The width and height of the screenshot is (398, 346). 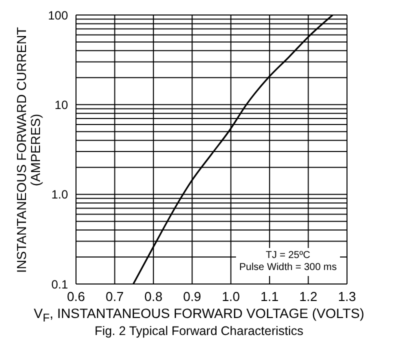 What do you see at coordinates (61, 105) in the screenshot?
I see `y-tick-label: 10` at bounding box center [61, 105].